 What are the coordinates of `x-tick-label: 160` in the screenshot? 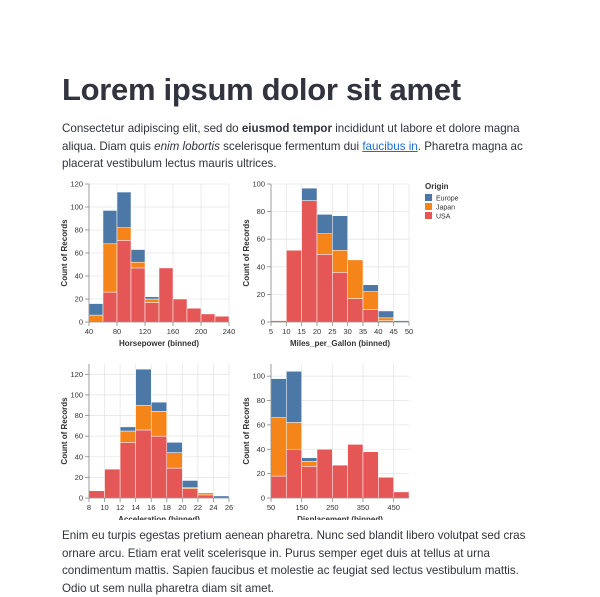 It's located at (173, 331).